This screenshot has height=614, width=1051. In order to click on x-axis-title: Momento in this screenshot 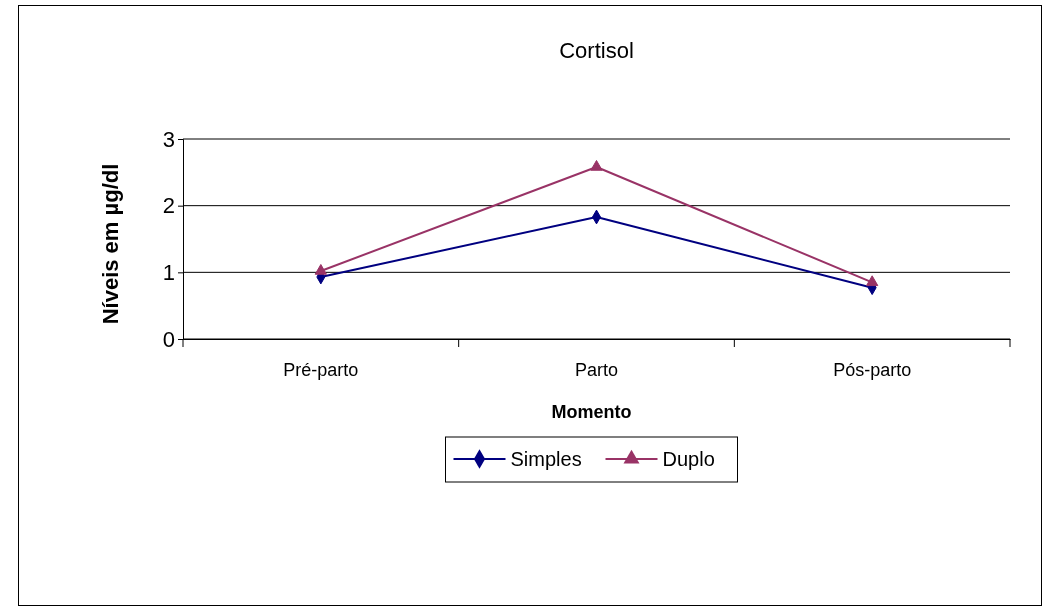, I will do `click(591, 412)`.